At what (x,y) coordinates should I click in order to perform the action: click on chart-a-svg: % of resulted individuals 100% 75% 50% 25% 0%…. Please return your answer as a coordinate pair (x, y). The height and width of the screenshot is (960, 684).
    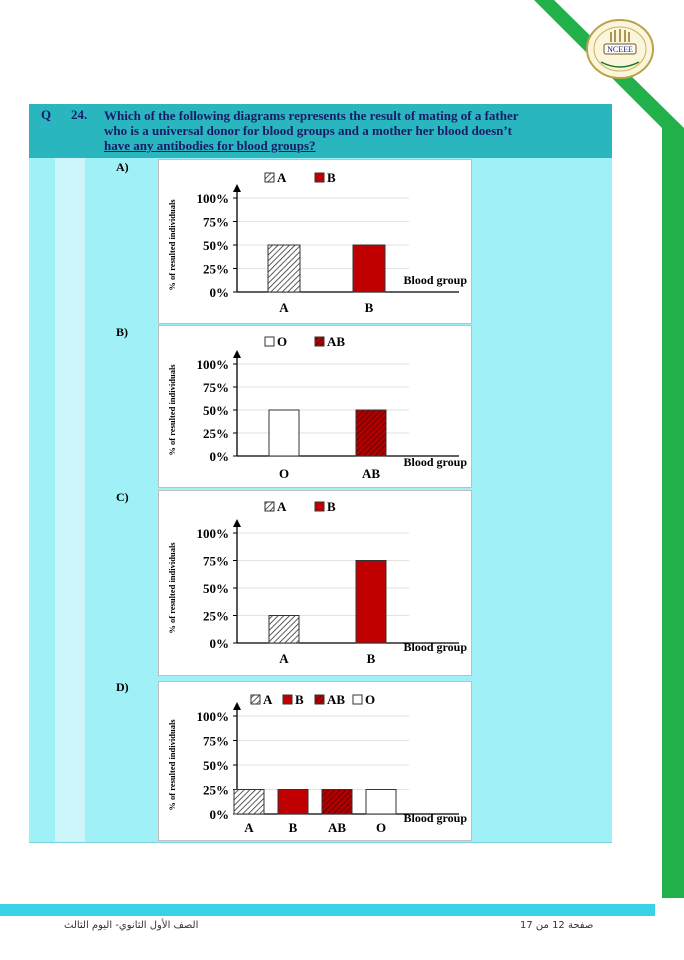
    Looking at the image, I should click on (317, 242).